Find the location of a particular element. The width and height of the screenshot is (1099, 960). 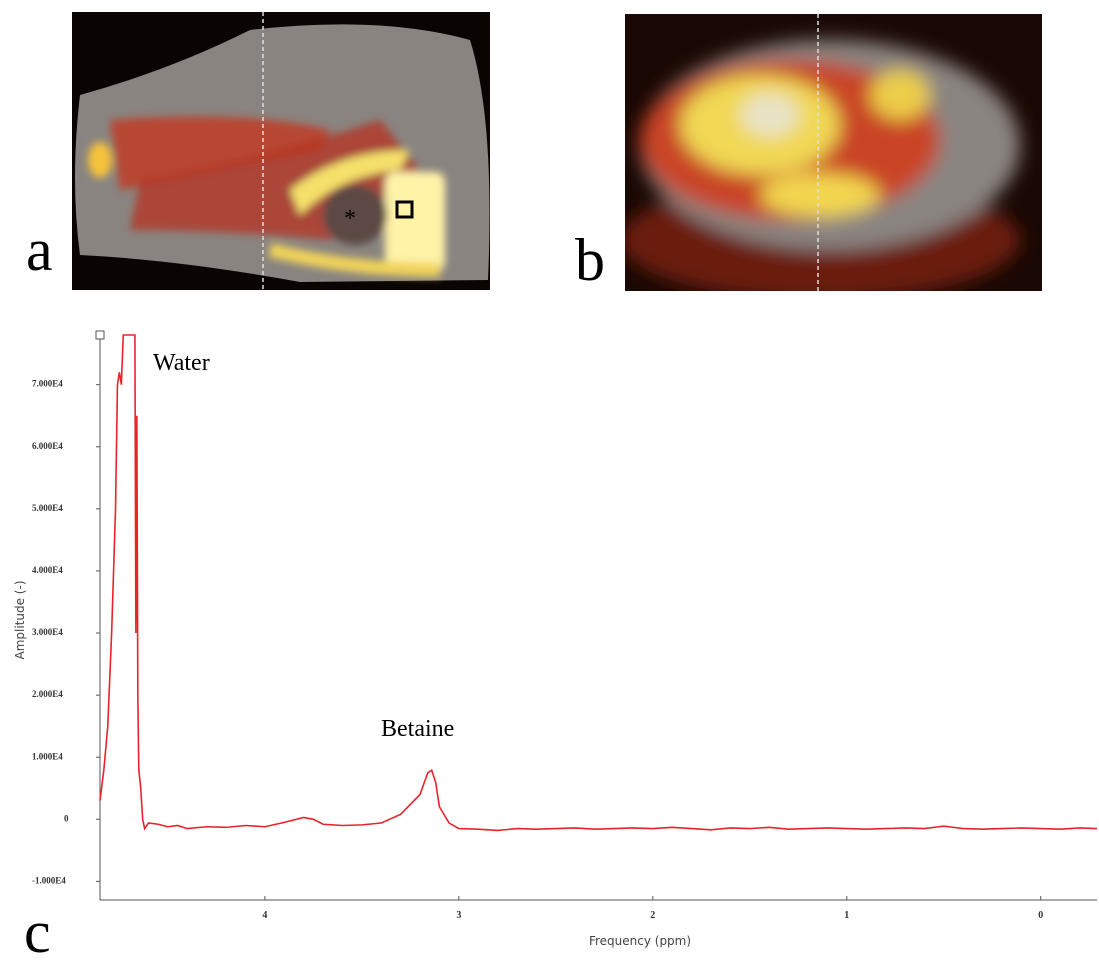

annotation: Water is located at coordinates (181, 363).